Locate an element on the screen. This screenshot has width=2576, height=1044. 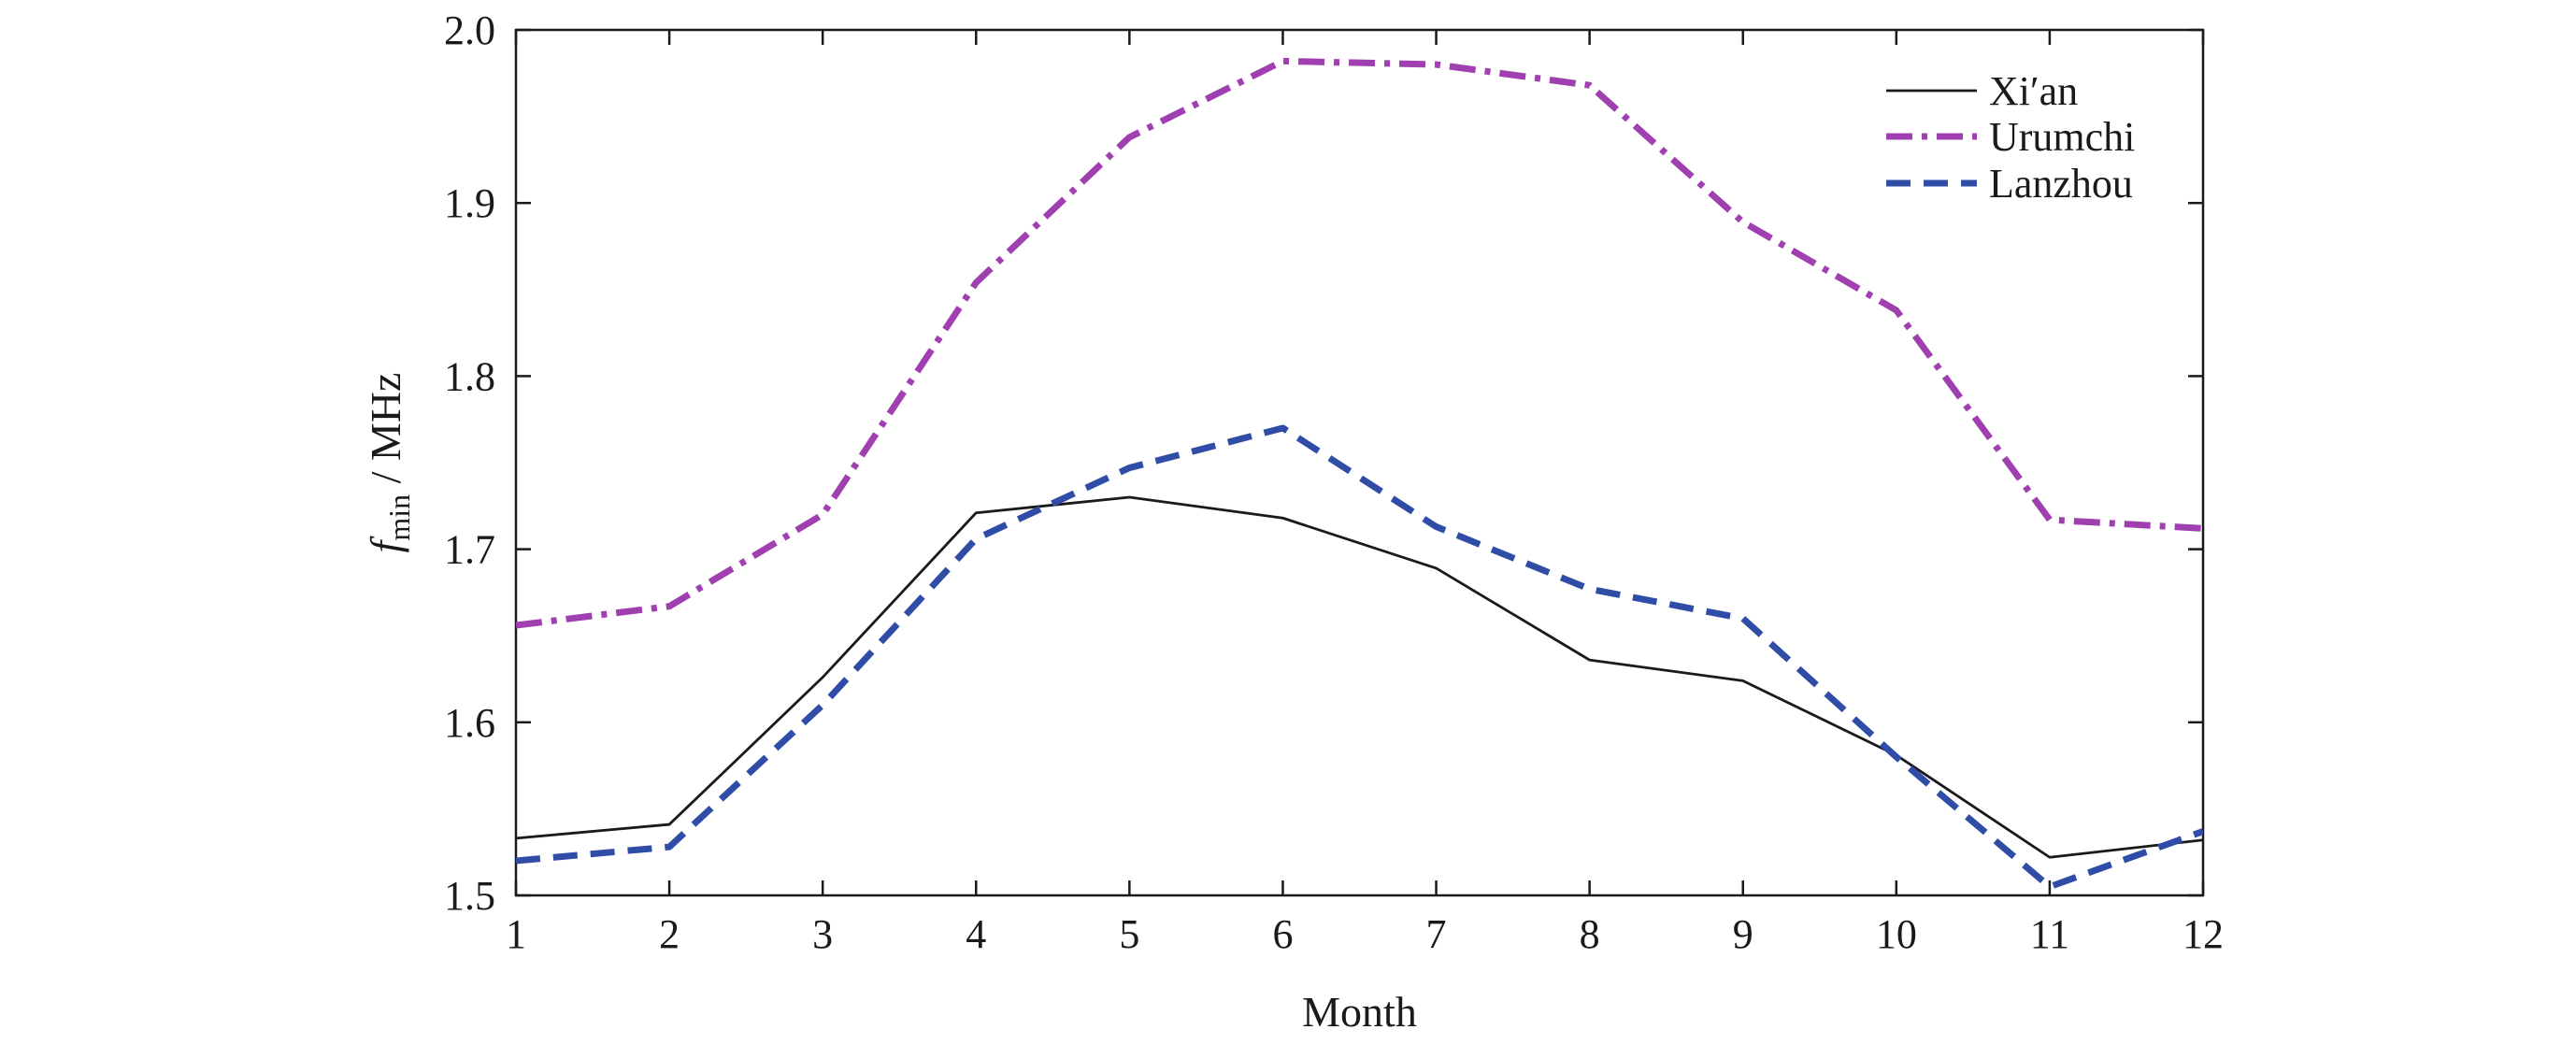
y-tick-label: 1.7 is located at coordinates (469, 550).